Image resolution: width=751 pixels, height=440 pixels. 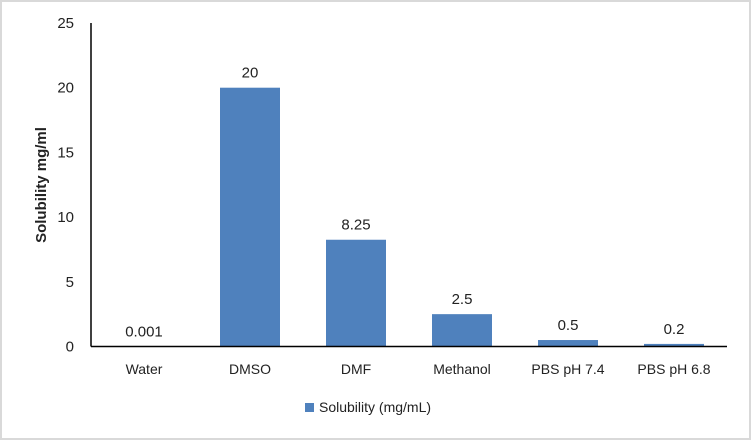 What do you see at coordinates (568, 325) in the screenshot?
I see `data-label: 0.5` at bounding box center [568, 325].